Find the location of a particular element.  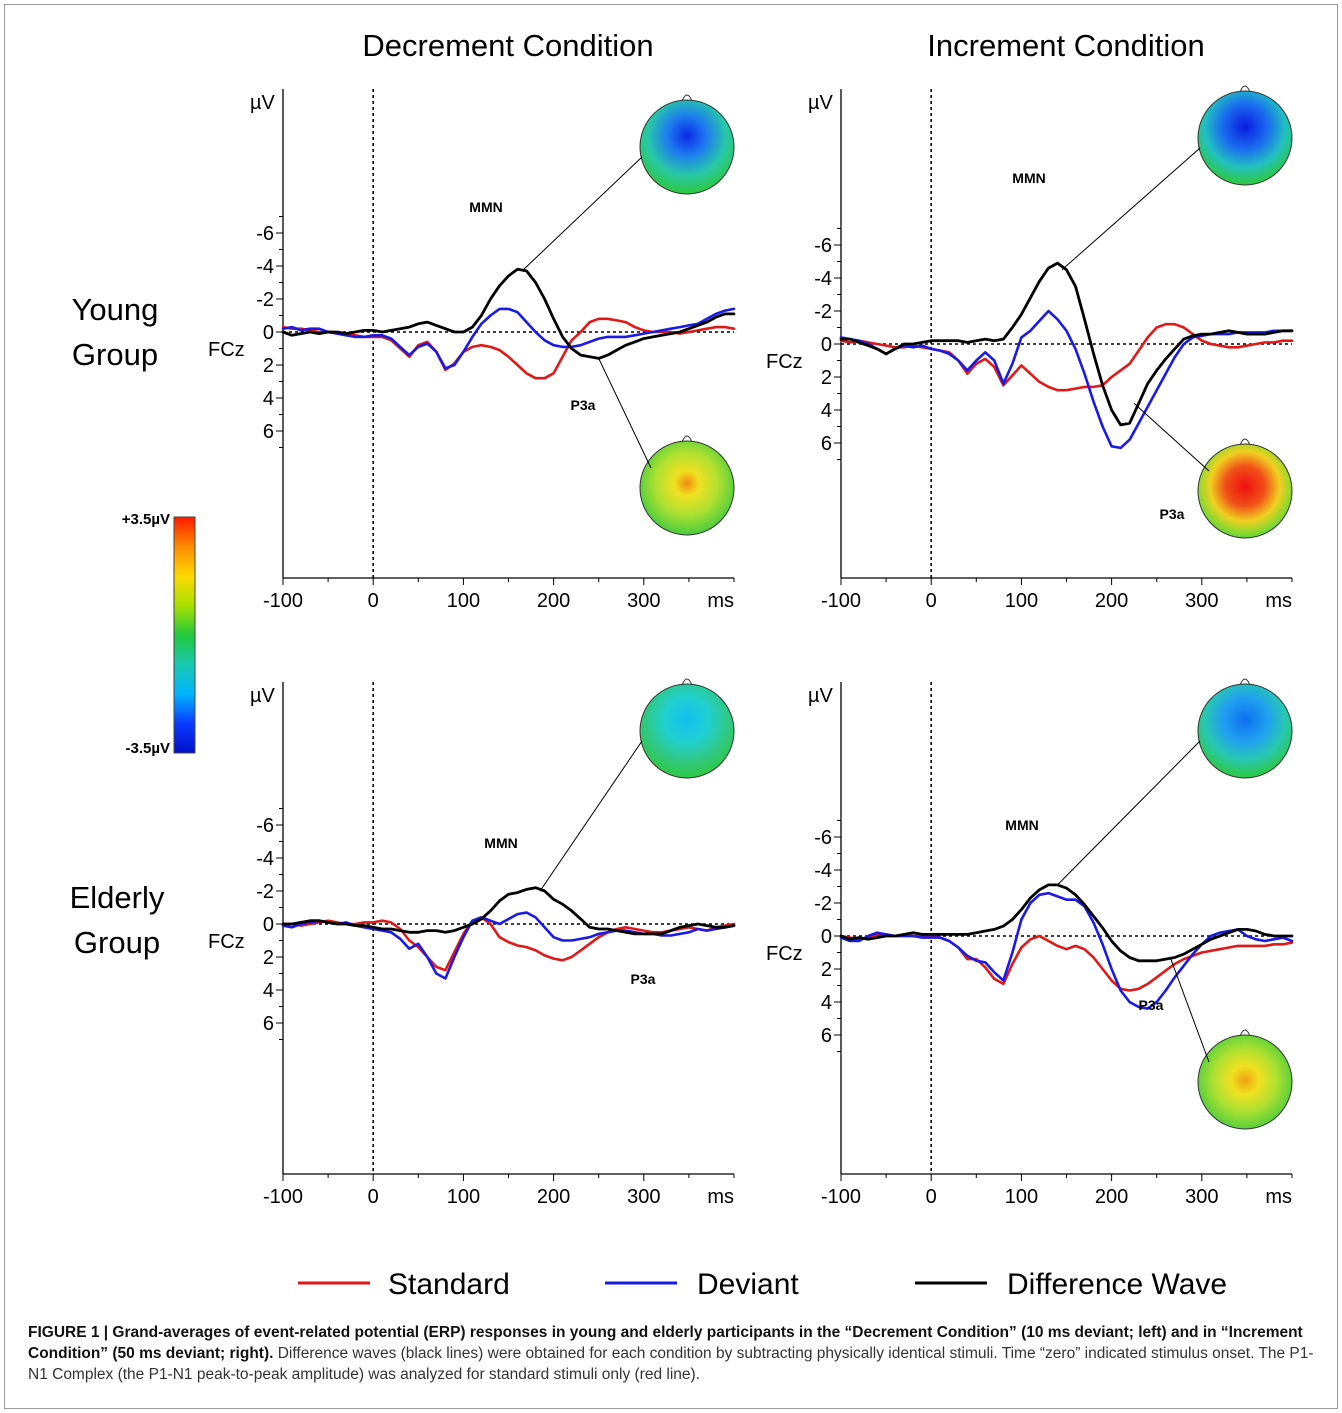

erp-panel-1: -6 -4 -2 0 2 4 6 -100 0 100 200 300 µV ms FCz MMN P3a is located at coordinates (1030, 348).